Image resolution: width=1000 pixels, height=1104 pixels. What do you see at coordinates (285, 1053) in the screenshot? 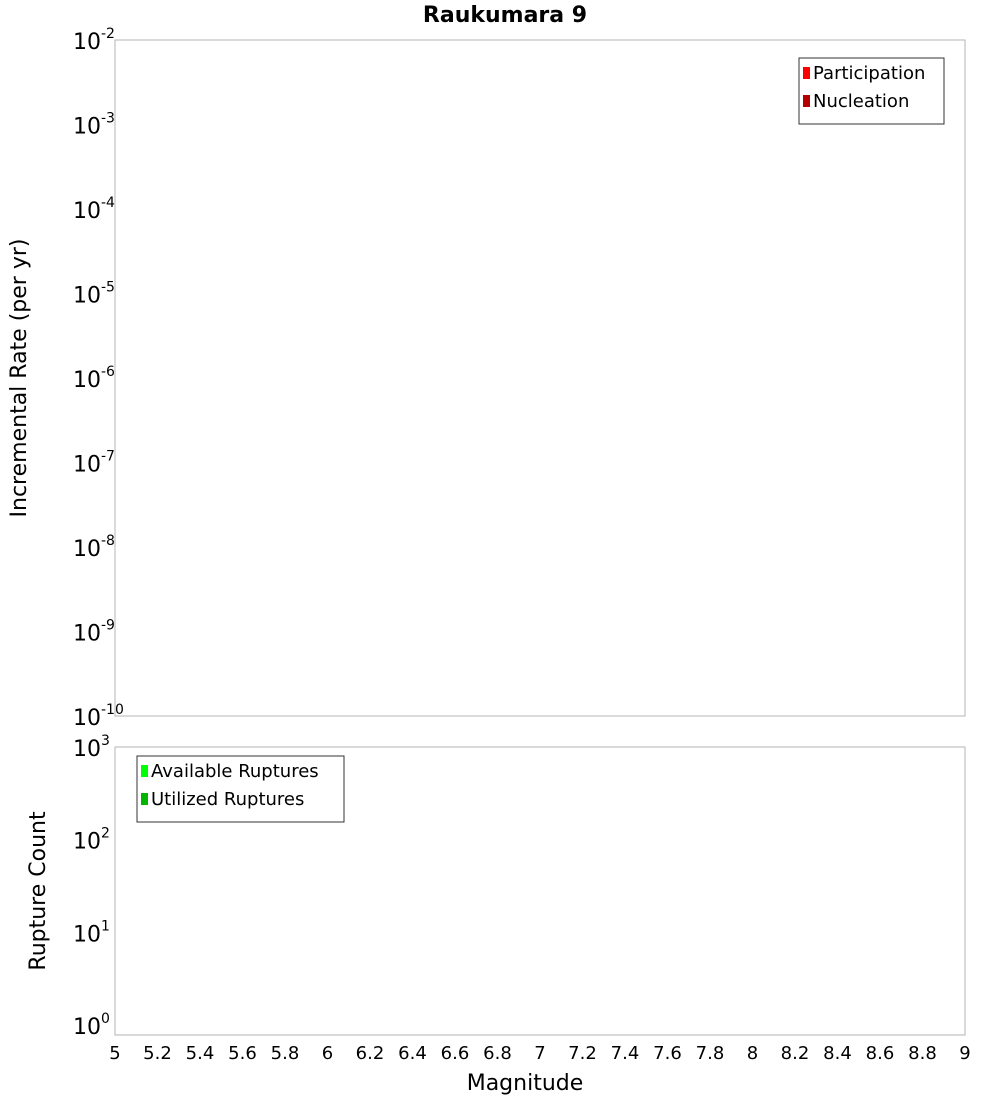
I see `x-tick-label: 5.8` at bounding box center [285, 1053].